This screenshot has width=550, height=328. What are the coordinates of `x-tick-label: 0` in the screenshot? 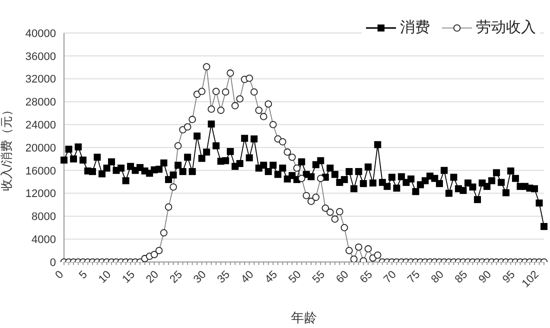 It's located at (59, 275).